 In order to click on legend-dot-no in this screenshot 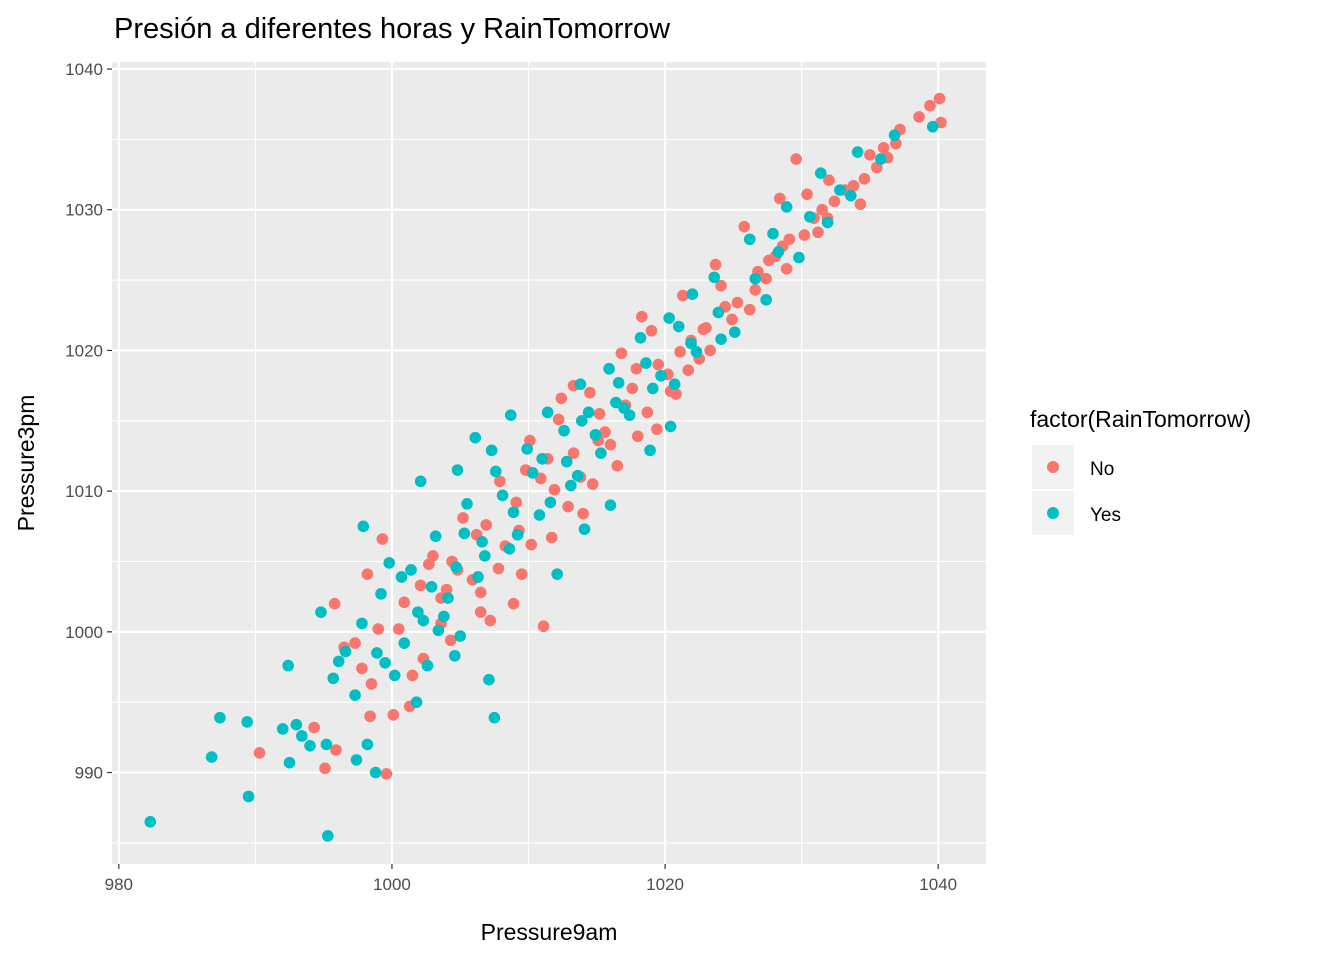, I will do `click(1053, 467)`.